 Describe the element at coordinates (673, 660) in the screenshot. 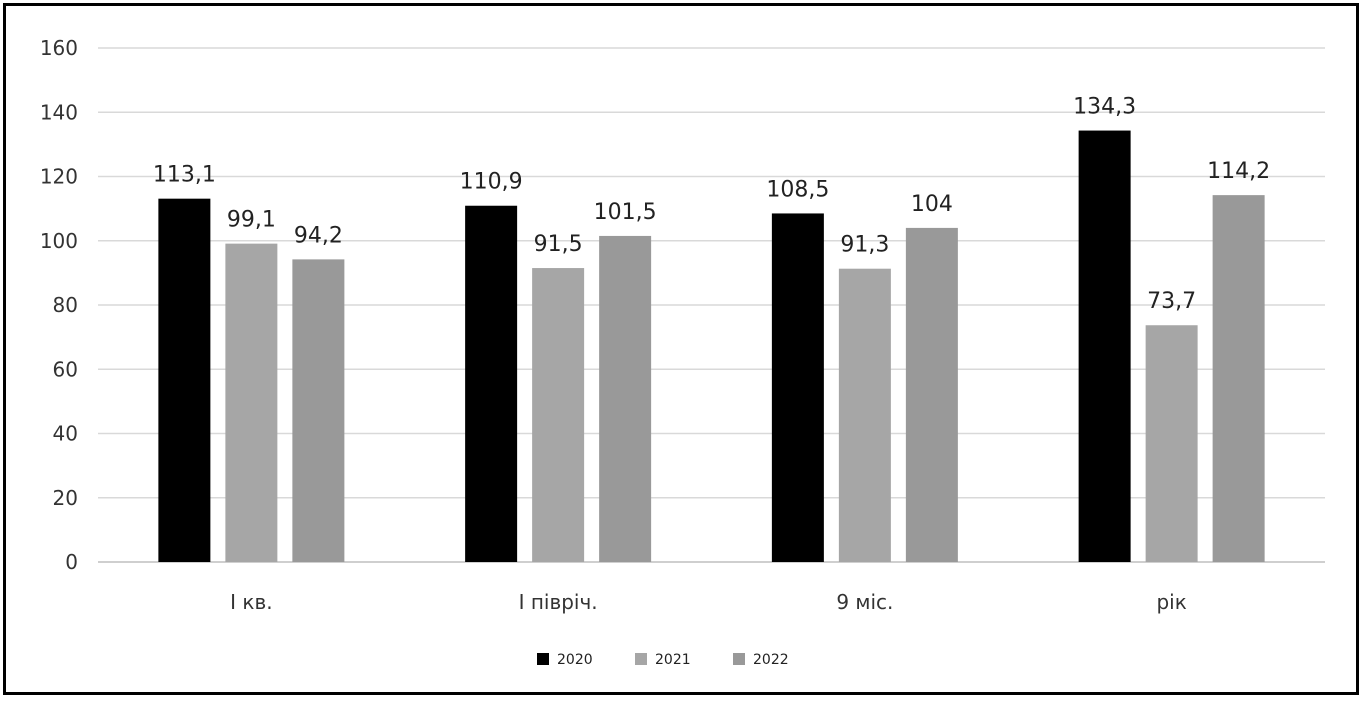

I see `legend-label-2021: 2021` at that location.